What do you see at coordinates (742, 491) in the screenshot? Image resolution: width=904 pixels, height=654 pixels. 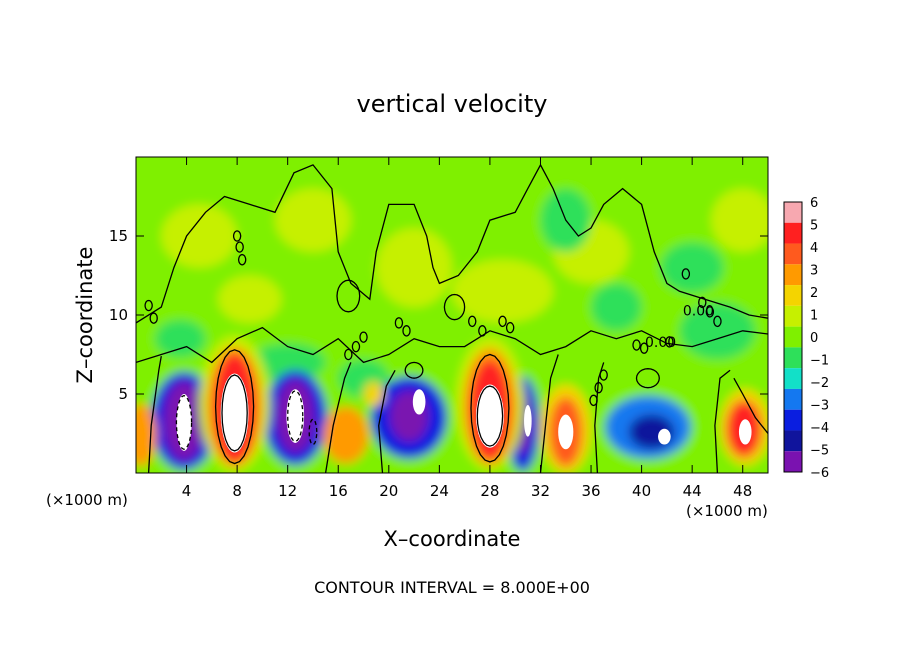 I see `x-tick-label: 48` at bounding box center [742, 491].